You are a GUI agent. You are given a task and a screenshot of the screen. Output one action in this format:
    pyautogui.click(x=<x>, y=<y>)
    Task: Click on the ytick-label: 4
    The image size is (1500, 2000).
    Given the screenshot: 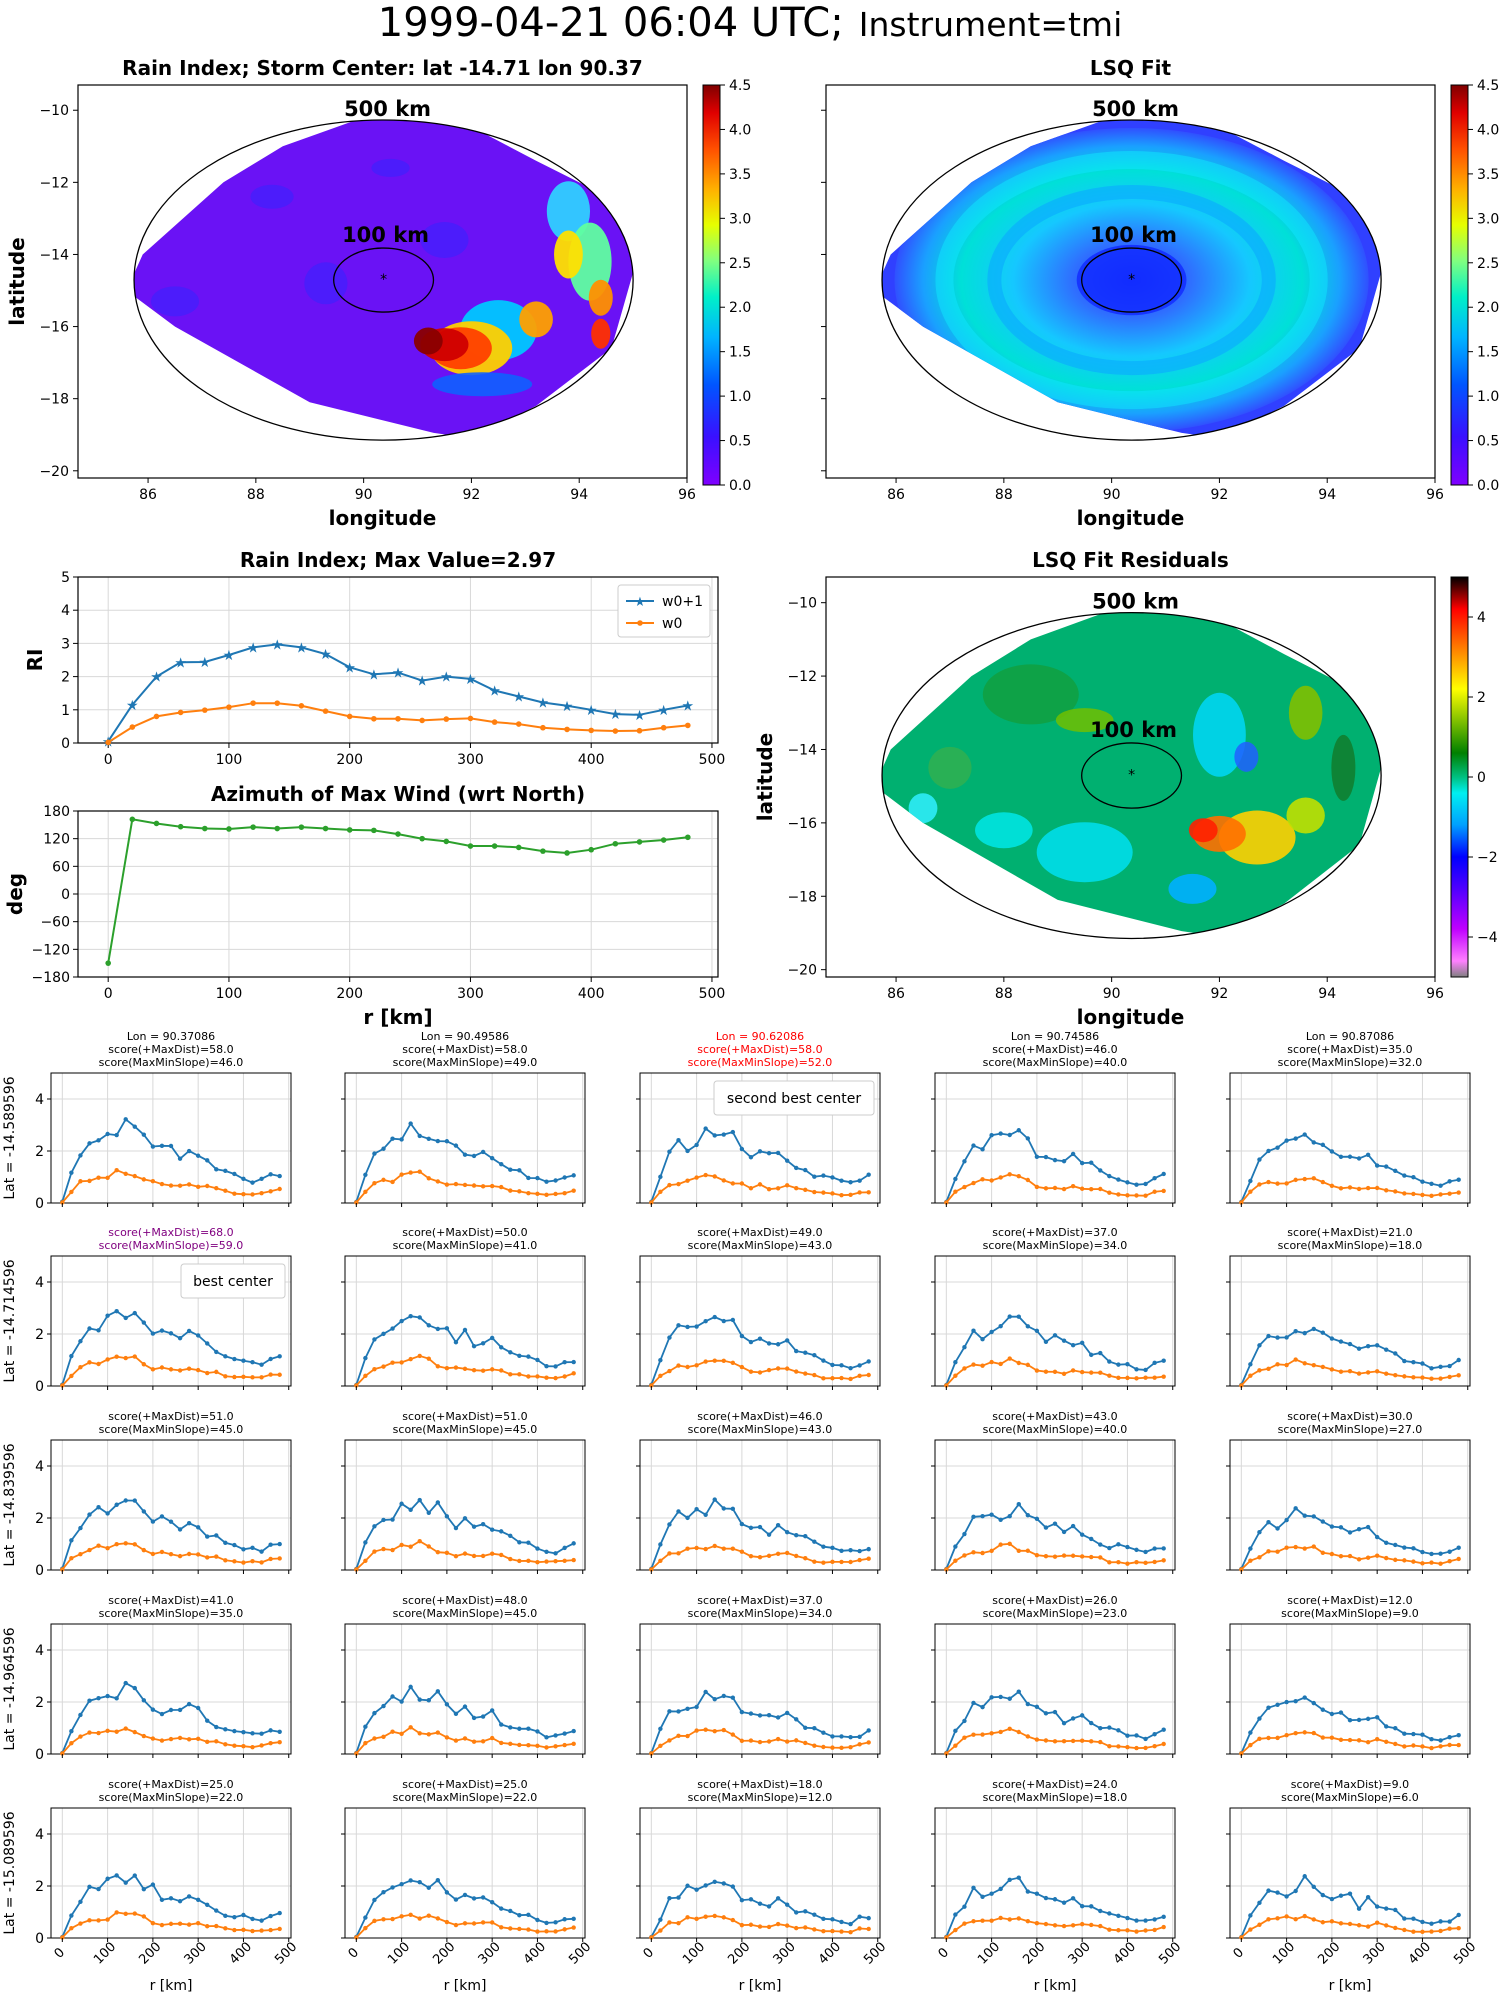 What is the action you would take?
    pyautogui.click(x=39, y=1283)
    